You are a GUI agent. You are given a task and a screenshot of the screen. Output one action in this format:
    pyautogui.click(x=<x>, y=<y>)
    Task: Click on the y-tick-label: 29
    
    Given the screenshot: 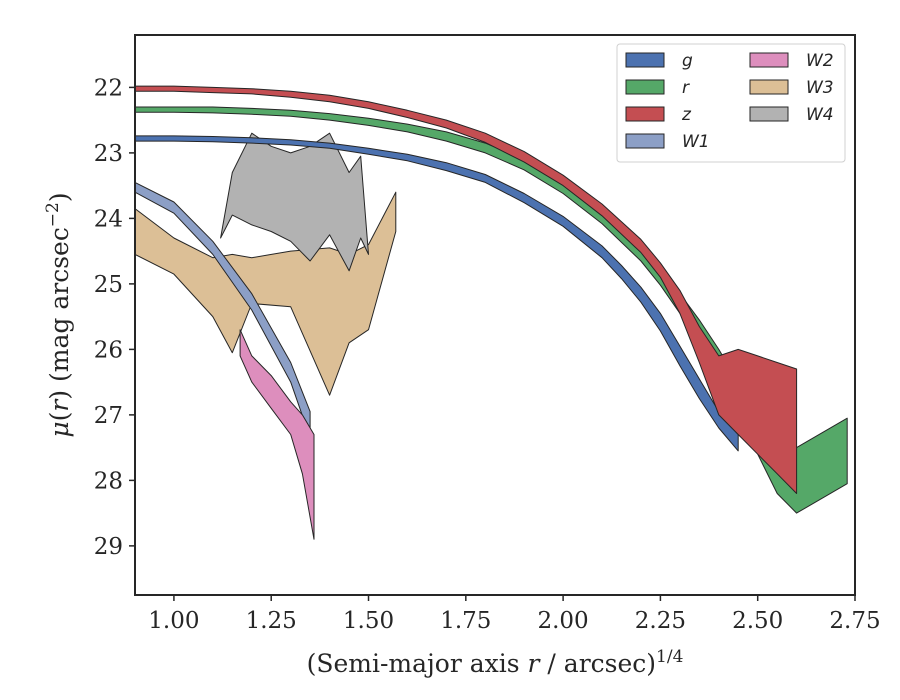 What is the action you would take?
    pyautogui.click(x=108, y=547)
    